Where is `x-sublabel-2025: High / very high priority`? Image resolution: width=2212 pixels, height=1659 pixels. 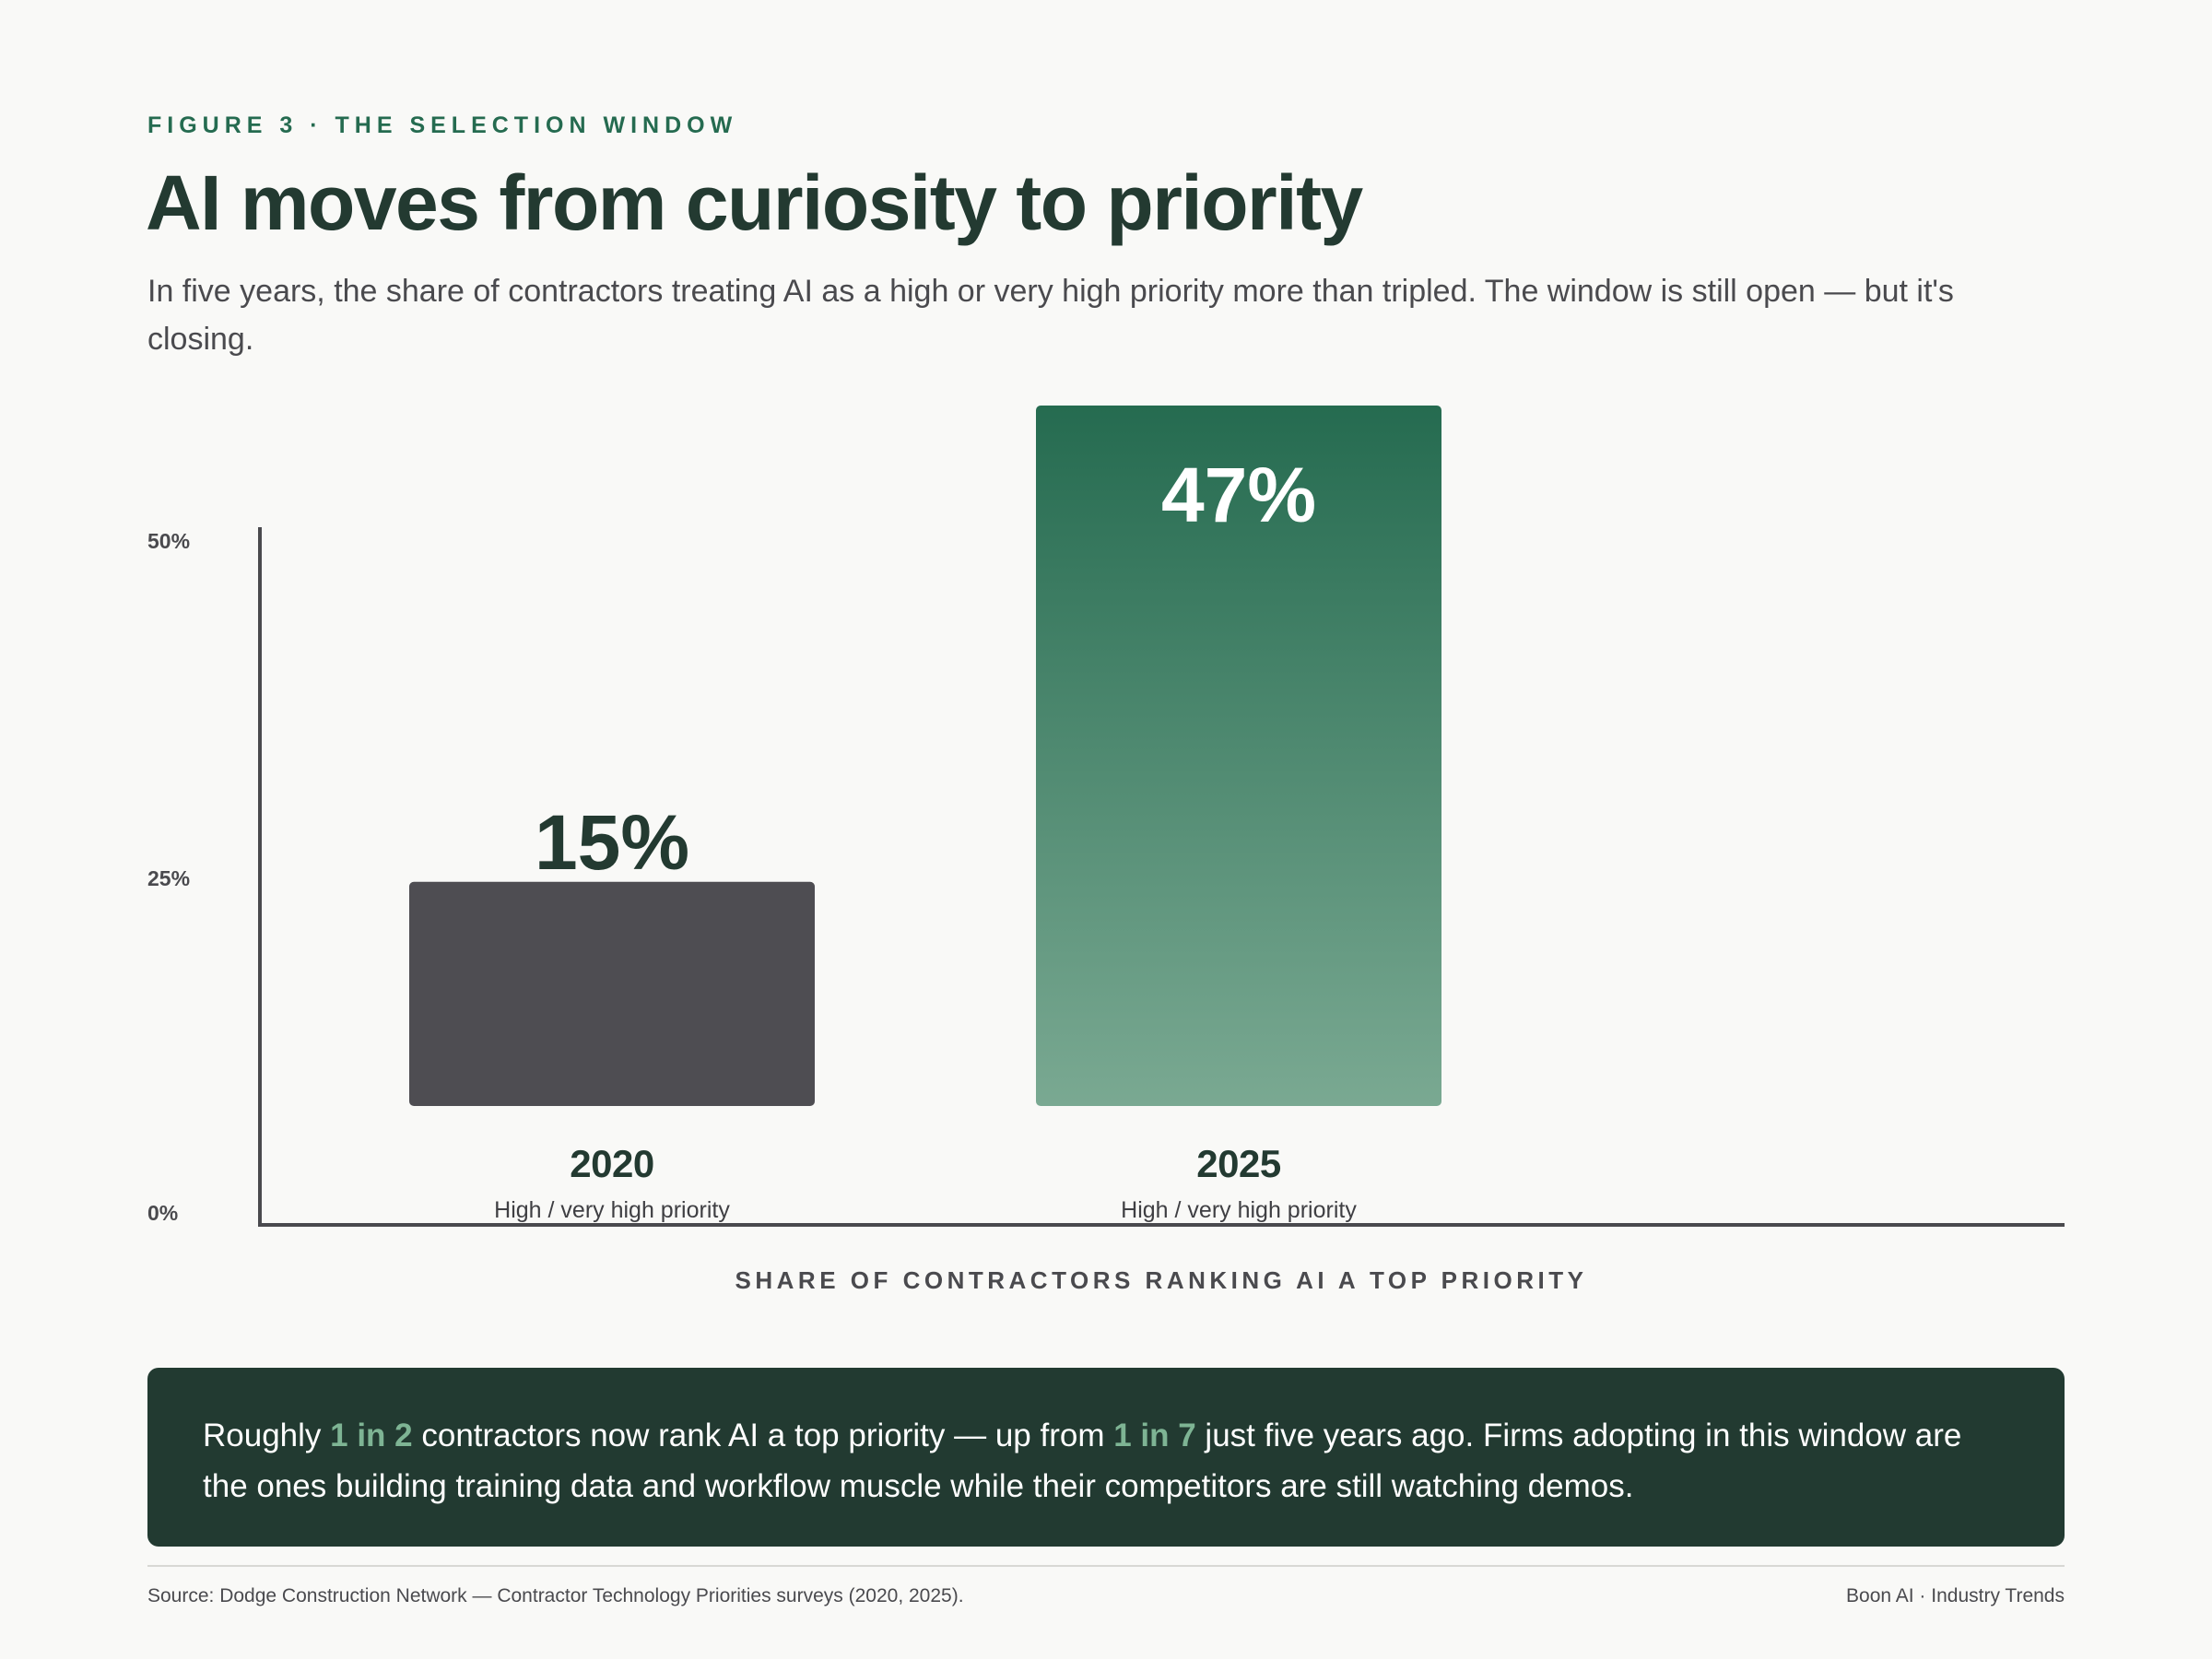 x-sublabel-2025: High / very high priority is located at coordinates (1239, 1210).